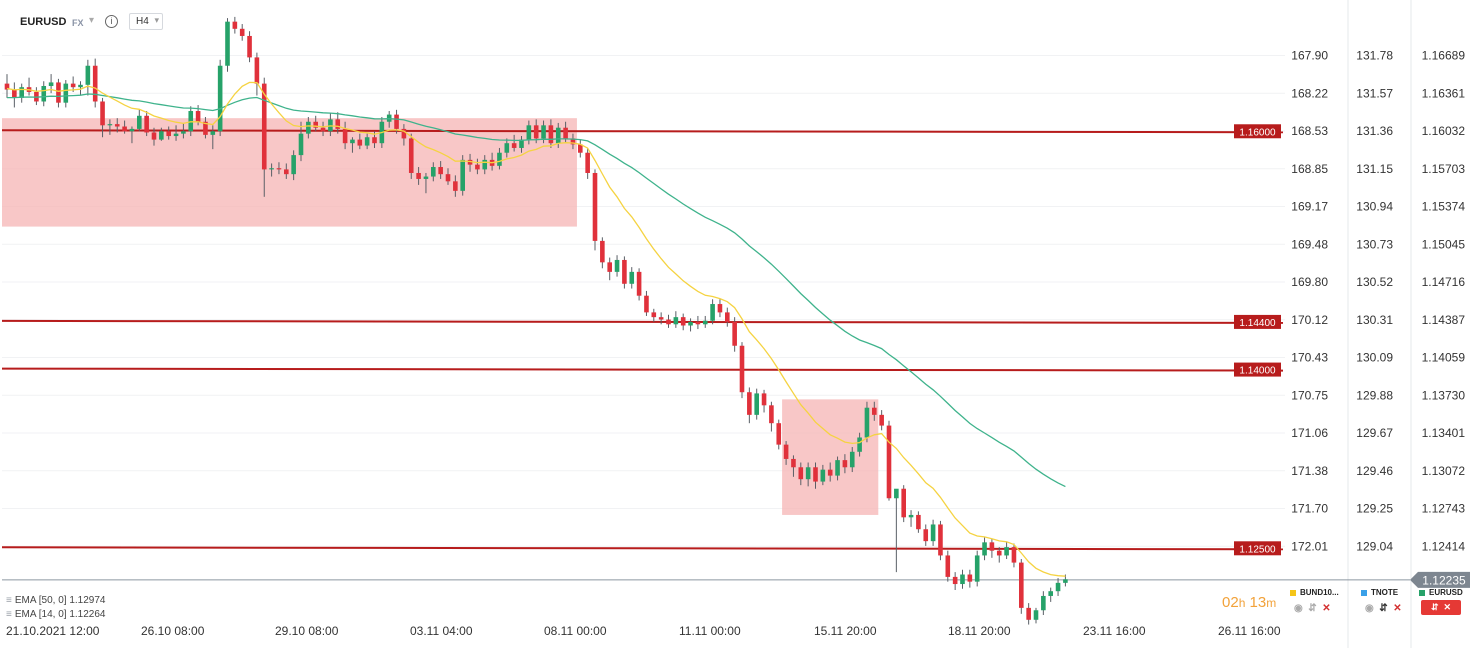 The height and width of the screenshot is (648, 1482). I want to click on level-tag-label: 1.14400, so click(1257, 323).